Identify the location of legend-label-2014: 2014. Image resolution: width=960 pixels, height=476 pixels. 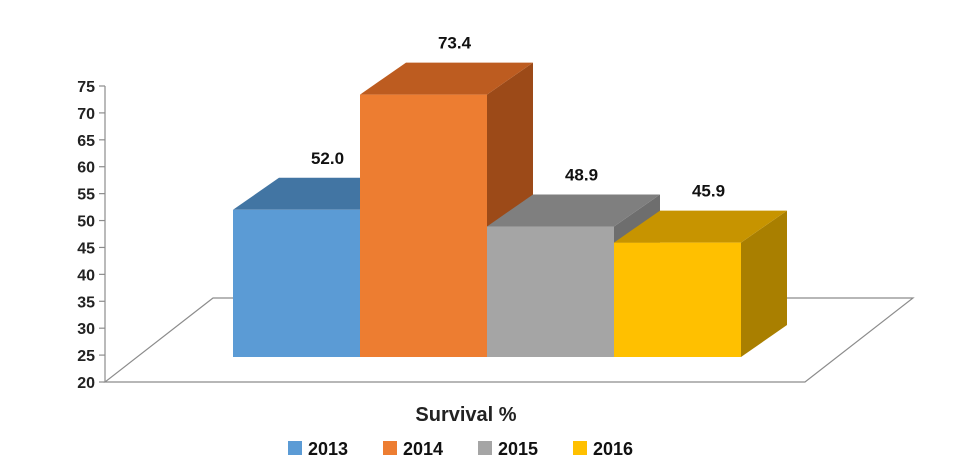
(423, 449).